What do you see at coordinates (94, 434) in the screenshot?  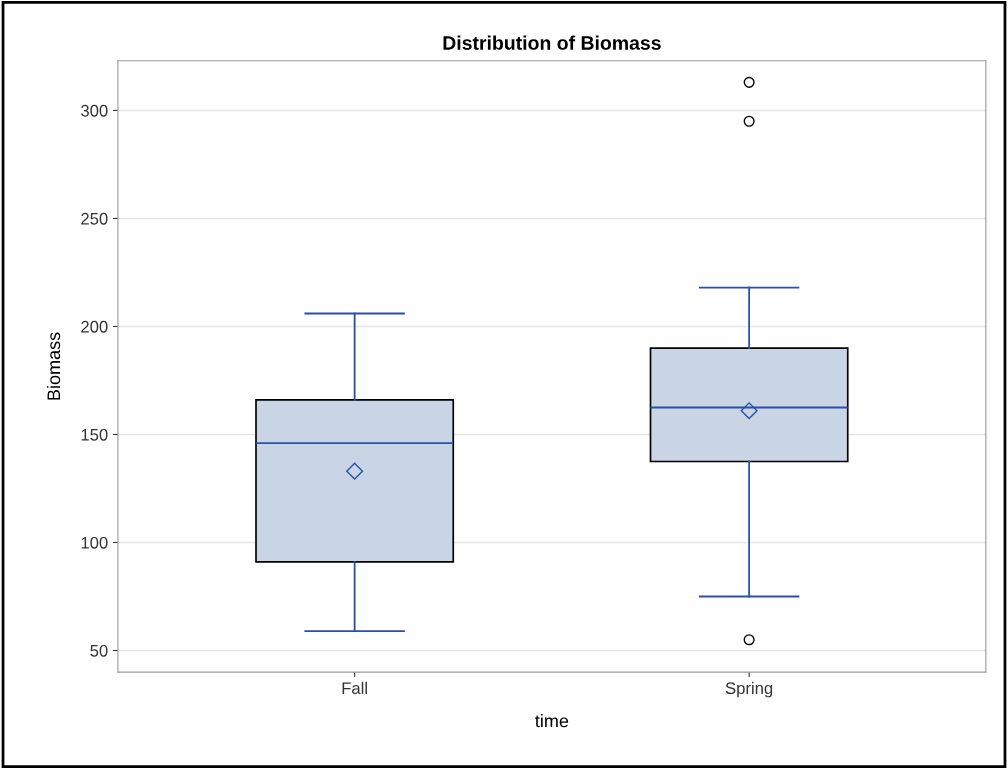 I see `y-tick-label: 150` at bounding box center [94, 434].